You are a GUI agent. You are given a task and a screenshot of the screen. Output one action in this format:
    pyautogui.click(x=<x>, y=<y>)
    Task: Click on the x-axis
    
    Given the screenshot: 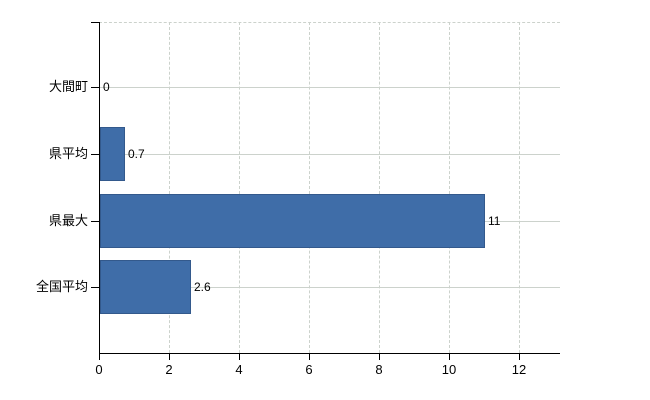 What is the action you would take?
    pyautogui.click(x=329, y=353)
    